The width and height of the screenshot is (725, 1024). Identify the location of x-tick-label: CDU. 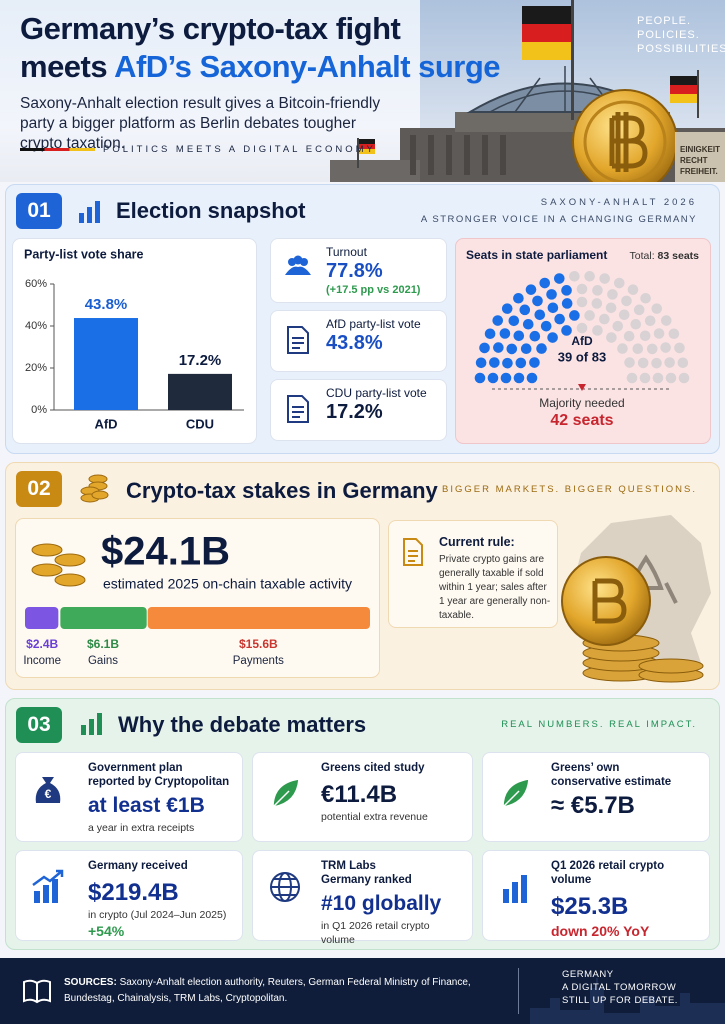
(200, 423).